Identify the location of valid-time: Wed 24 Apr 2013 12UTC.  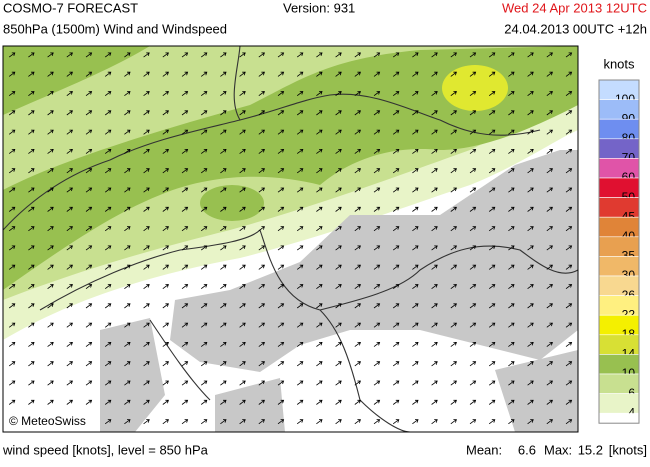
(574, 7).